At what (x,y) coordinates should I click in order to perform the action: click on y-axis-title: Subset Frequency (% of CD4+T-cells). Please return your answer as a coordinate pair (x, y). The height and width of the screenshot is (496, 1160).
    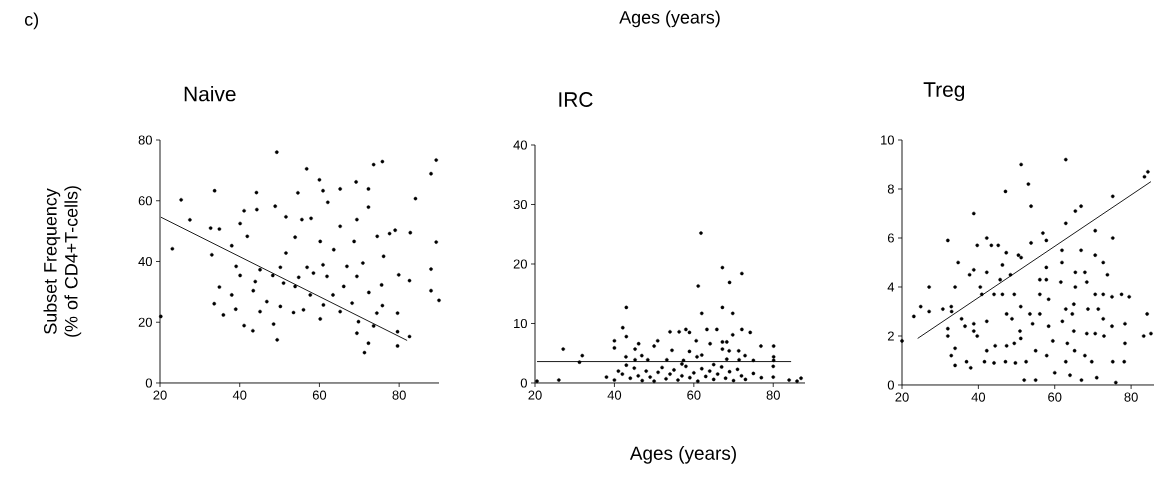
    Looking at the image, I should click on (62, 261).